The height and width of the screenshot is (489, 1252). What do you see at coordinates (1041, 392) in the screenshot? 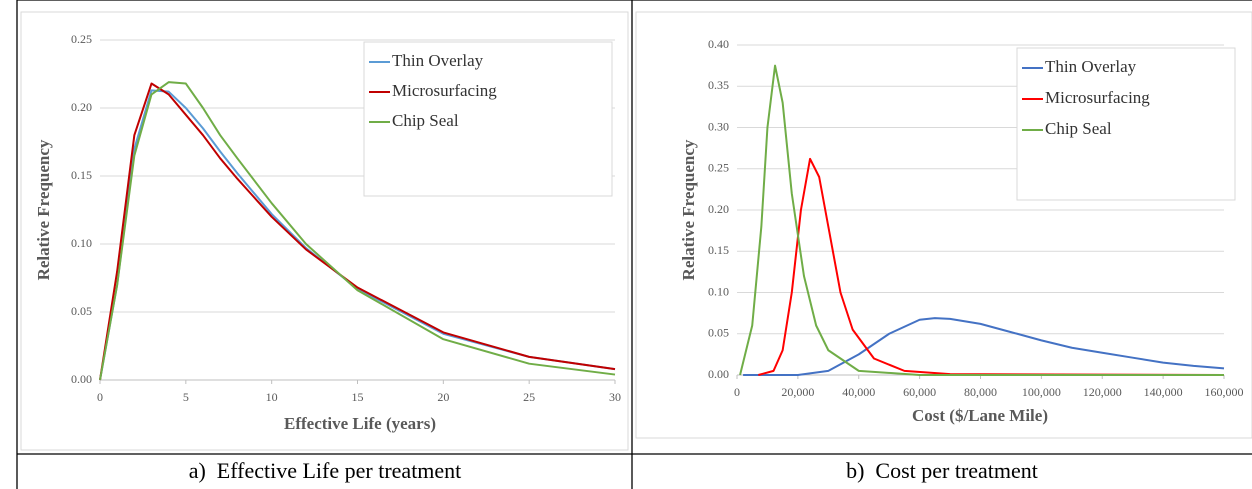
I see `x-tick-label: 100,000` at bounding box center [1041, 392].